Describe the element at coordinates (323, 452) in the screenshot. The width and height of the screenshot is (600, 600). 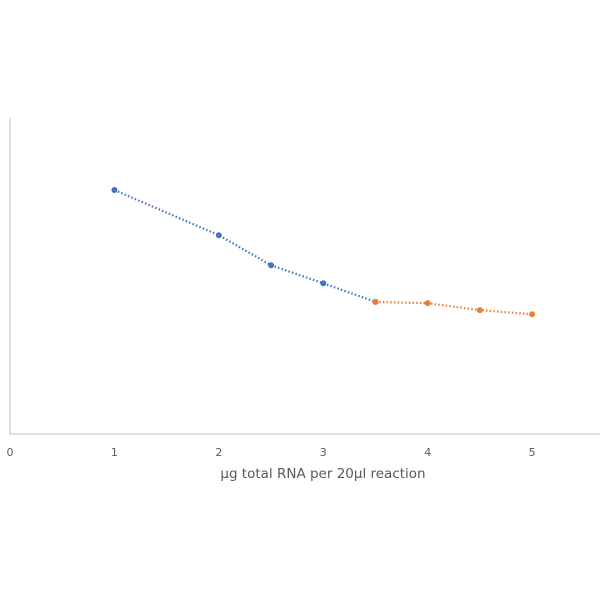
I see `x-tick-label-3: 3` at that location.